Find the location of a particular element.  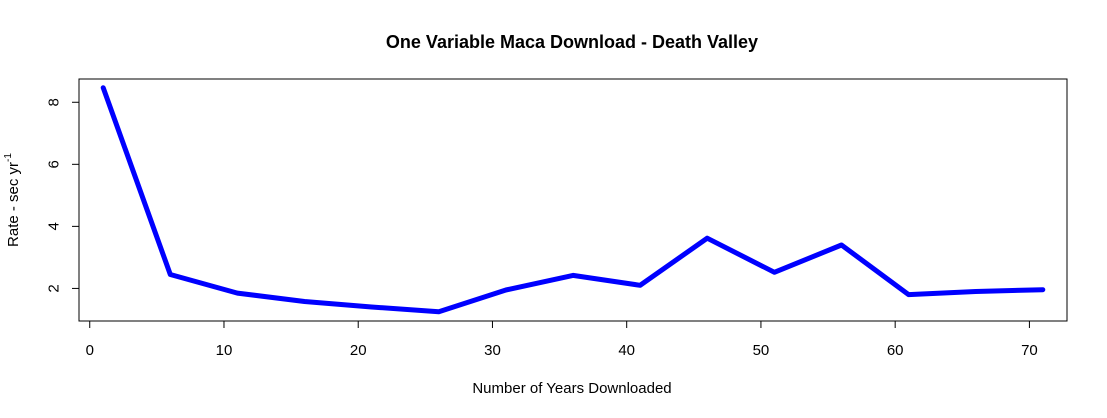

x-tick-label: 60 is located at coordinates (895, 350).